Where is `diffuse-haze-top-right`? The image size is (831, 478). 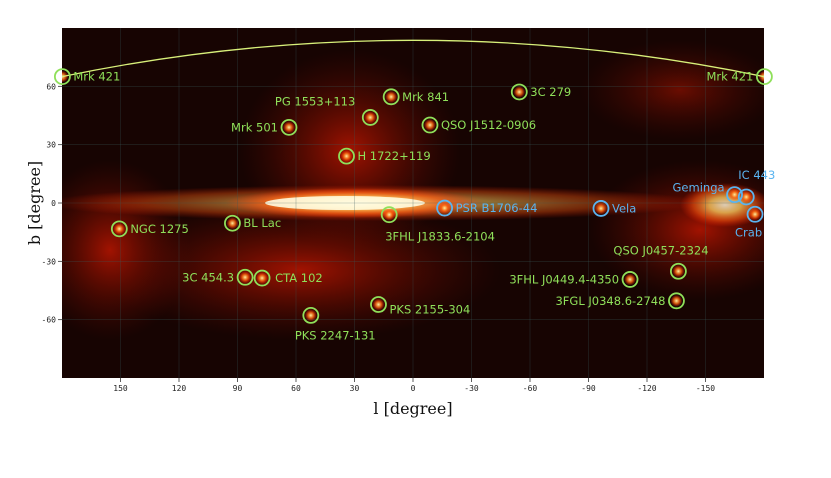 diffuse-haze-top-right is located at coordinates (672, 90).